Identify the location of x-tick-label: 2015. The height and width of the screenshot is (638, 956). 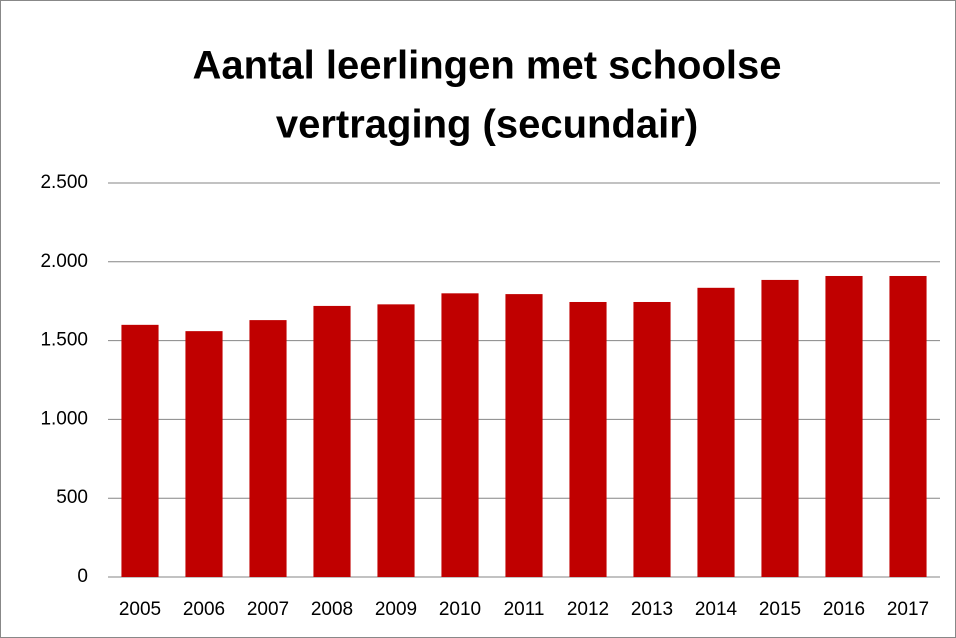
(780, 609).